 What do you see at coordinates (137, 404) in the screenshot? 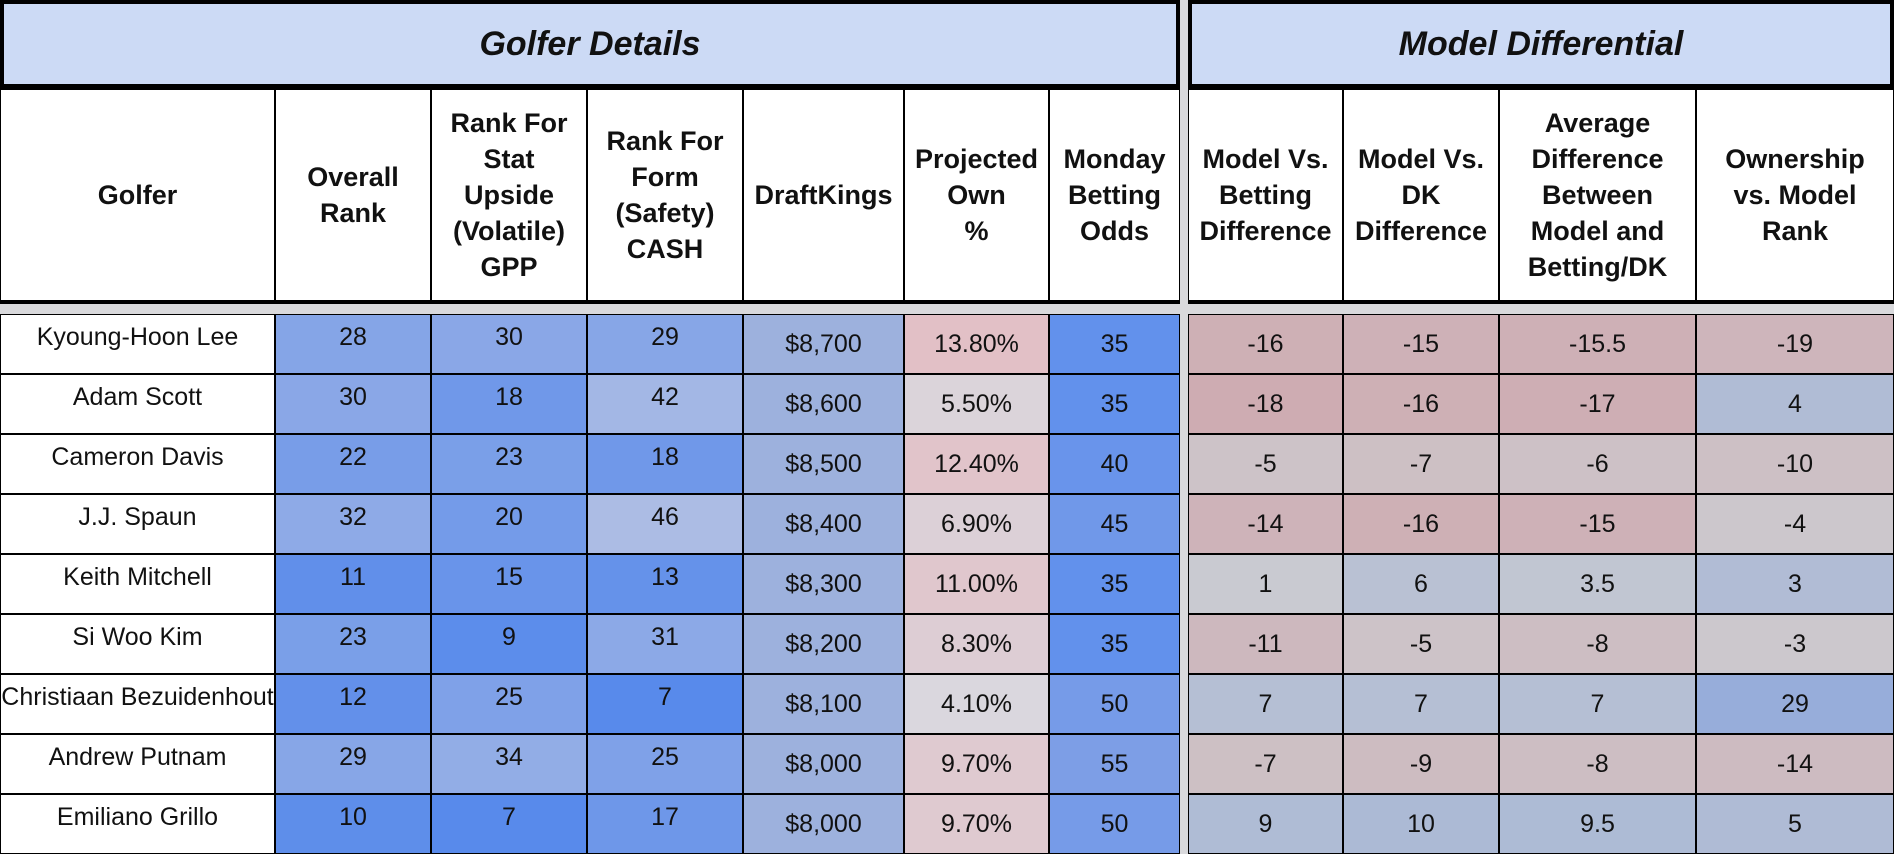
I see `golfer-name: Adam Scott` at bounding box center [137, 404].